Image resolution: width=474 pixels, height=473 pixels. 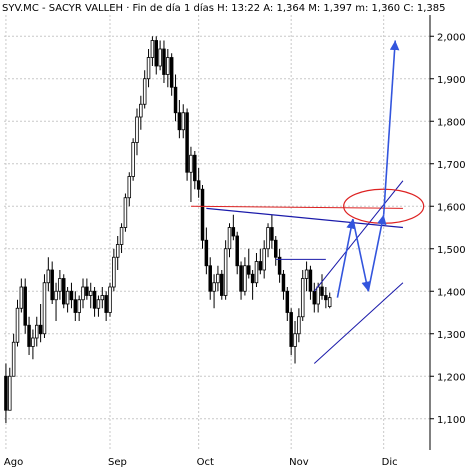 I want to click on price-tick-label: 1,700, so click(x=451, y=165).